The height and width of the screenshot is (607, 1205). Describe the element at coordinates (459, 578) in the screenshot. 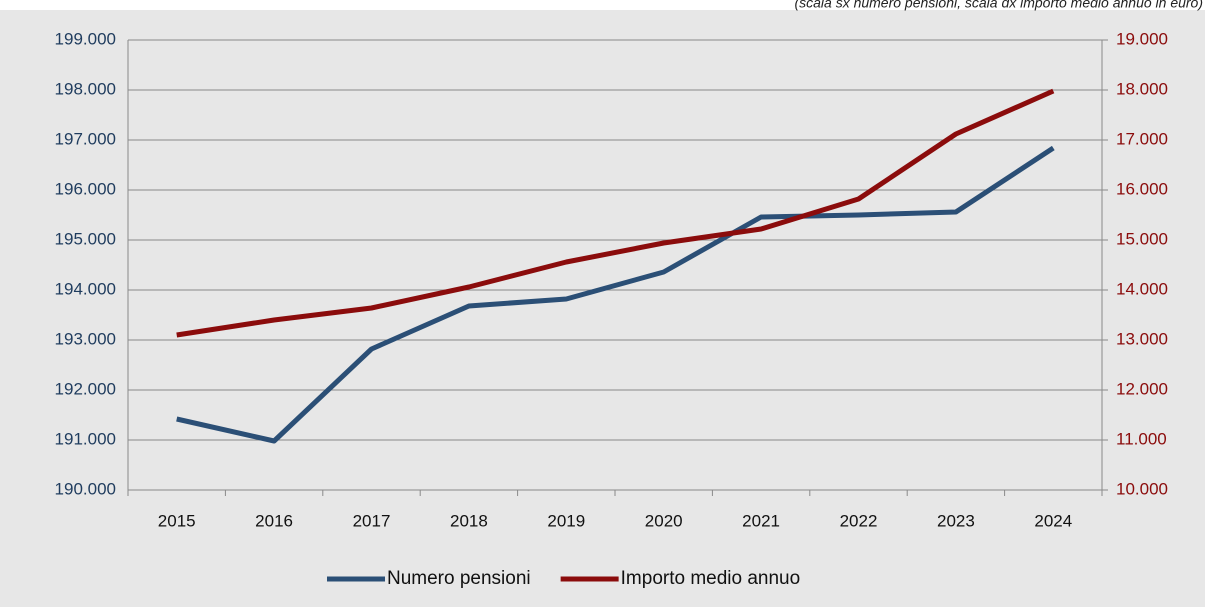

I see `legend-label: Numero pensioni` at that location.